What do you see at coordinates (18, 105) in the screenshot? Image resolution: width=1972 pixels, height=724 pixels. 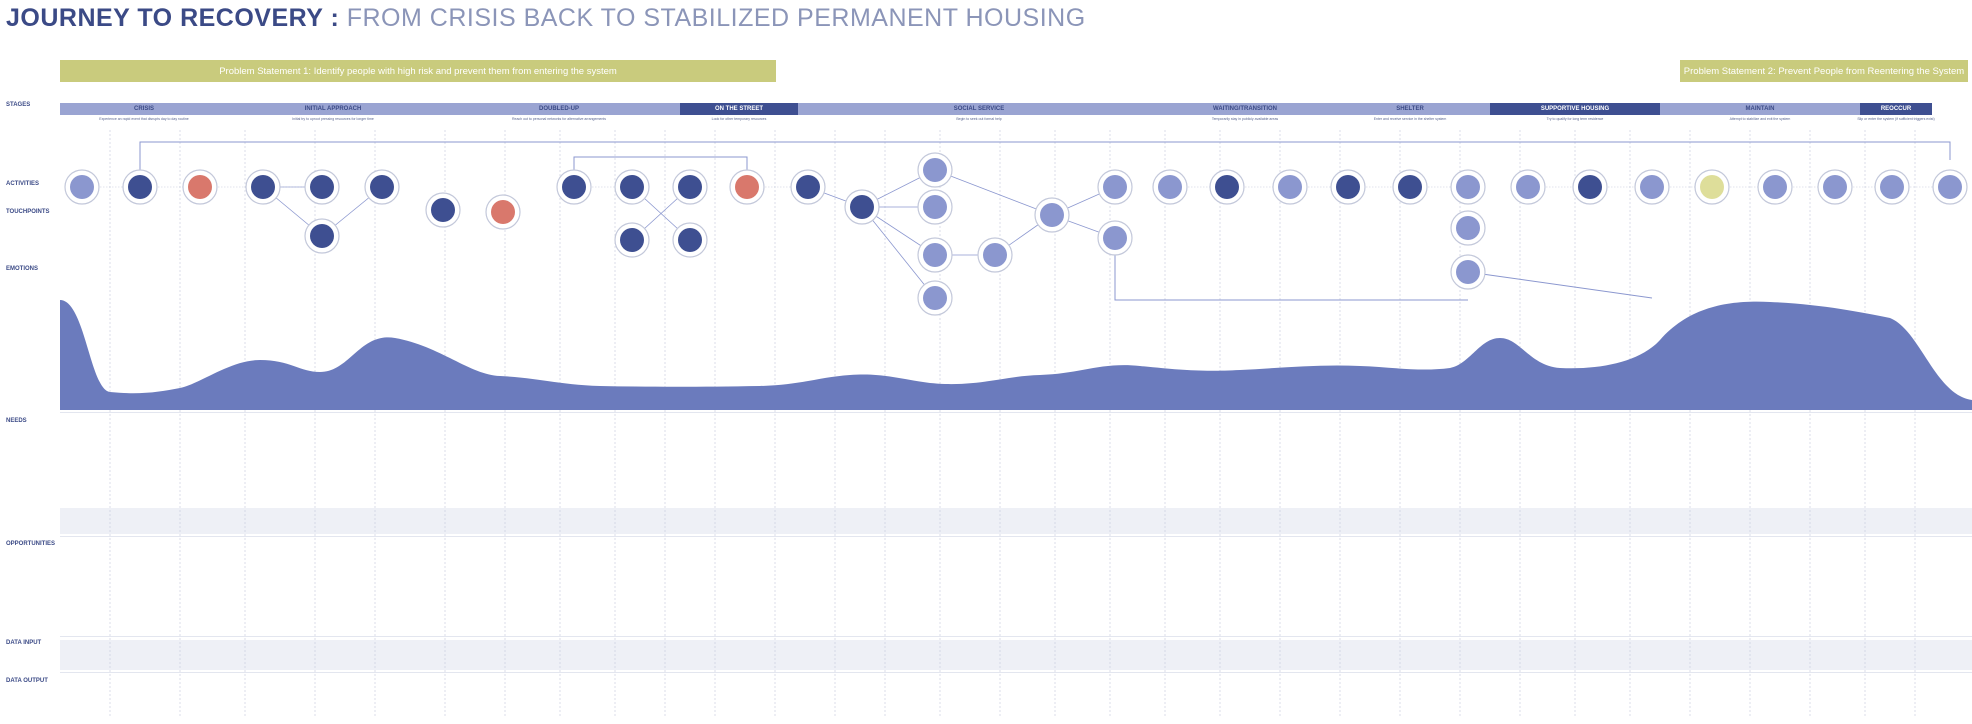 I see `row-label-stages: STAGES` at bounding box center [18, 105].